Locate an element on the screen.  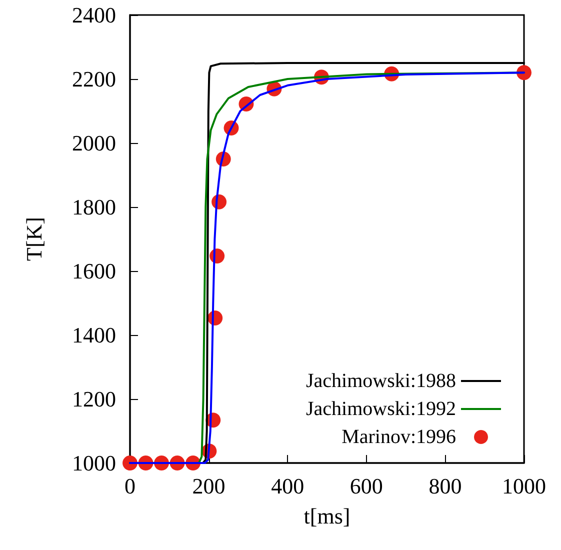
legend-label: Marinov:1996 is located at coordinates (399, 437).